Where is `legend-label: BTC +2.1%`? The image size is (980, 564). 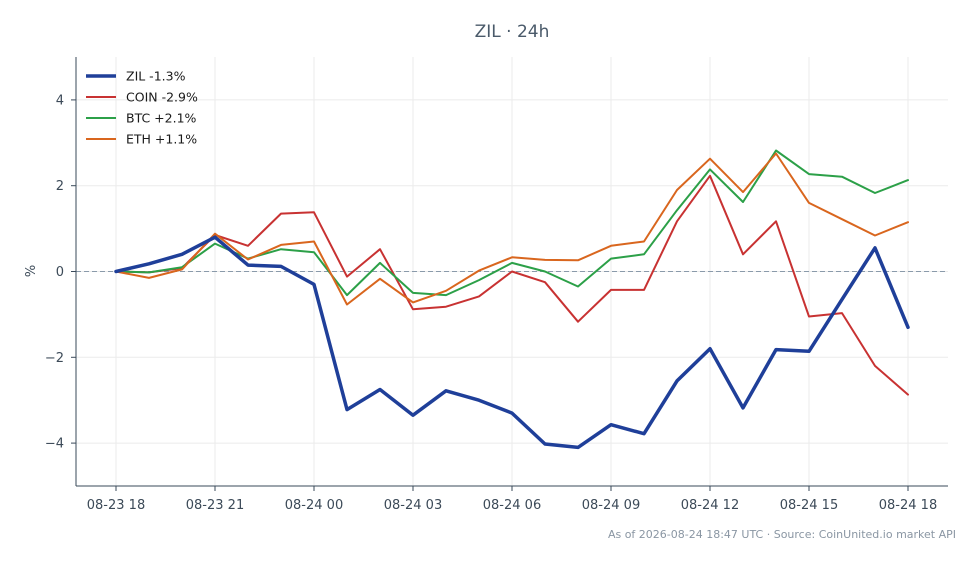 legend-label: BTC +2.1% is located at coordinates (161, 118).